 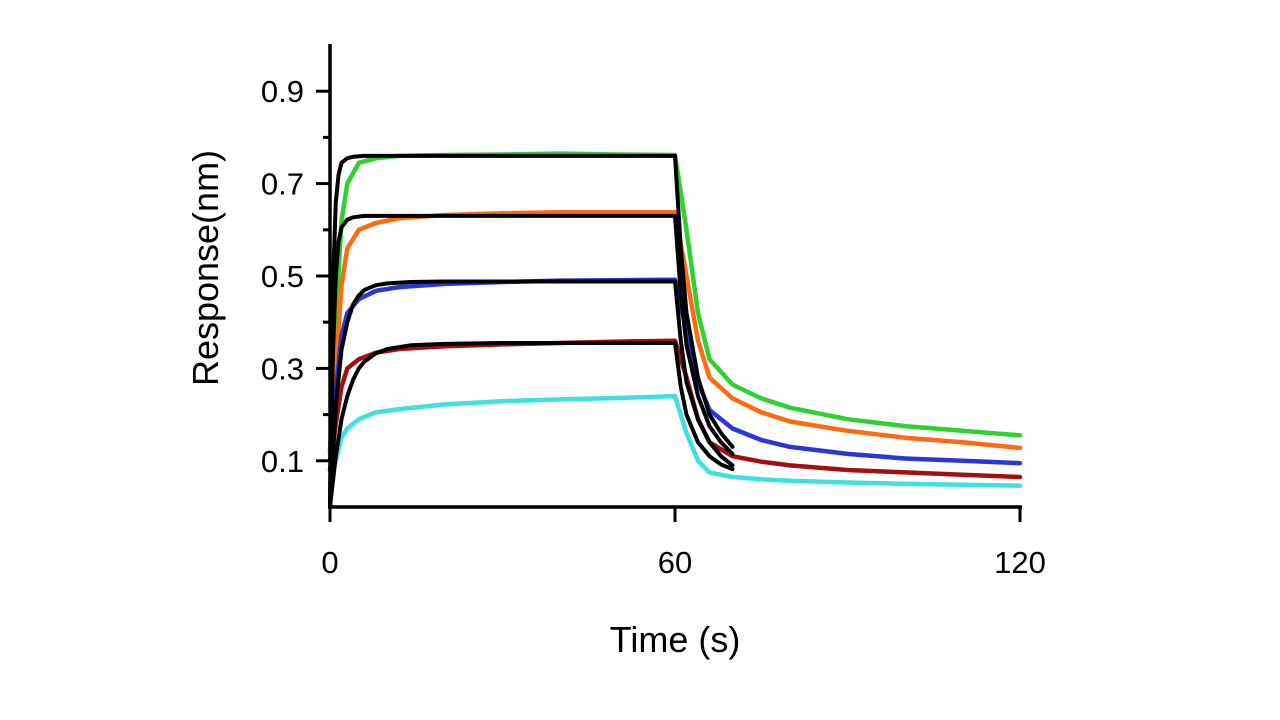 What do you see at coordinates (282, 276) in the screenshot?
I see `y-tick-label: 0.5` at bounding box center [282, 276].